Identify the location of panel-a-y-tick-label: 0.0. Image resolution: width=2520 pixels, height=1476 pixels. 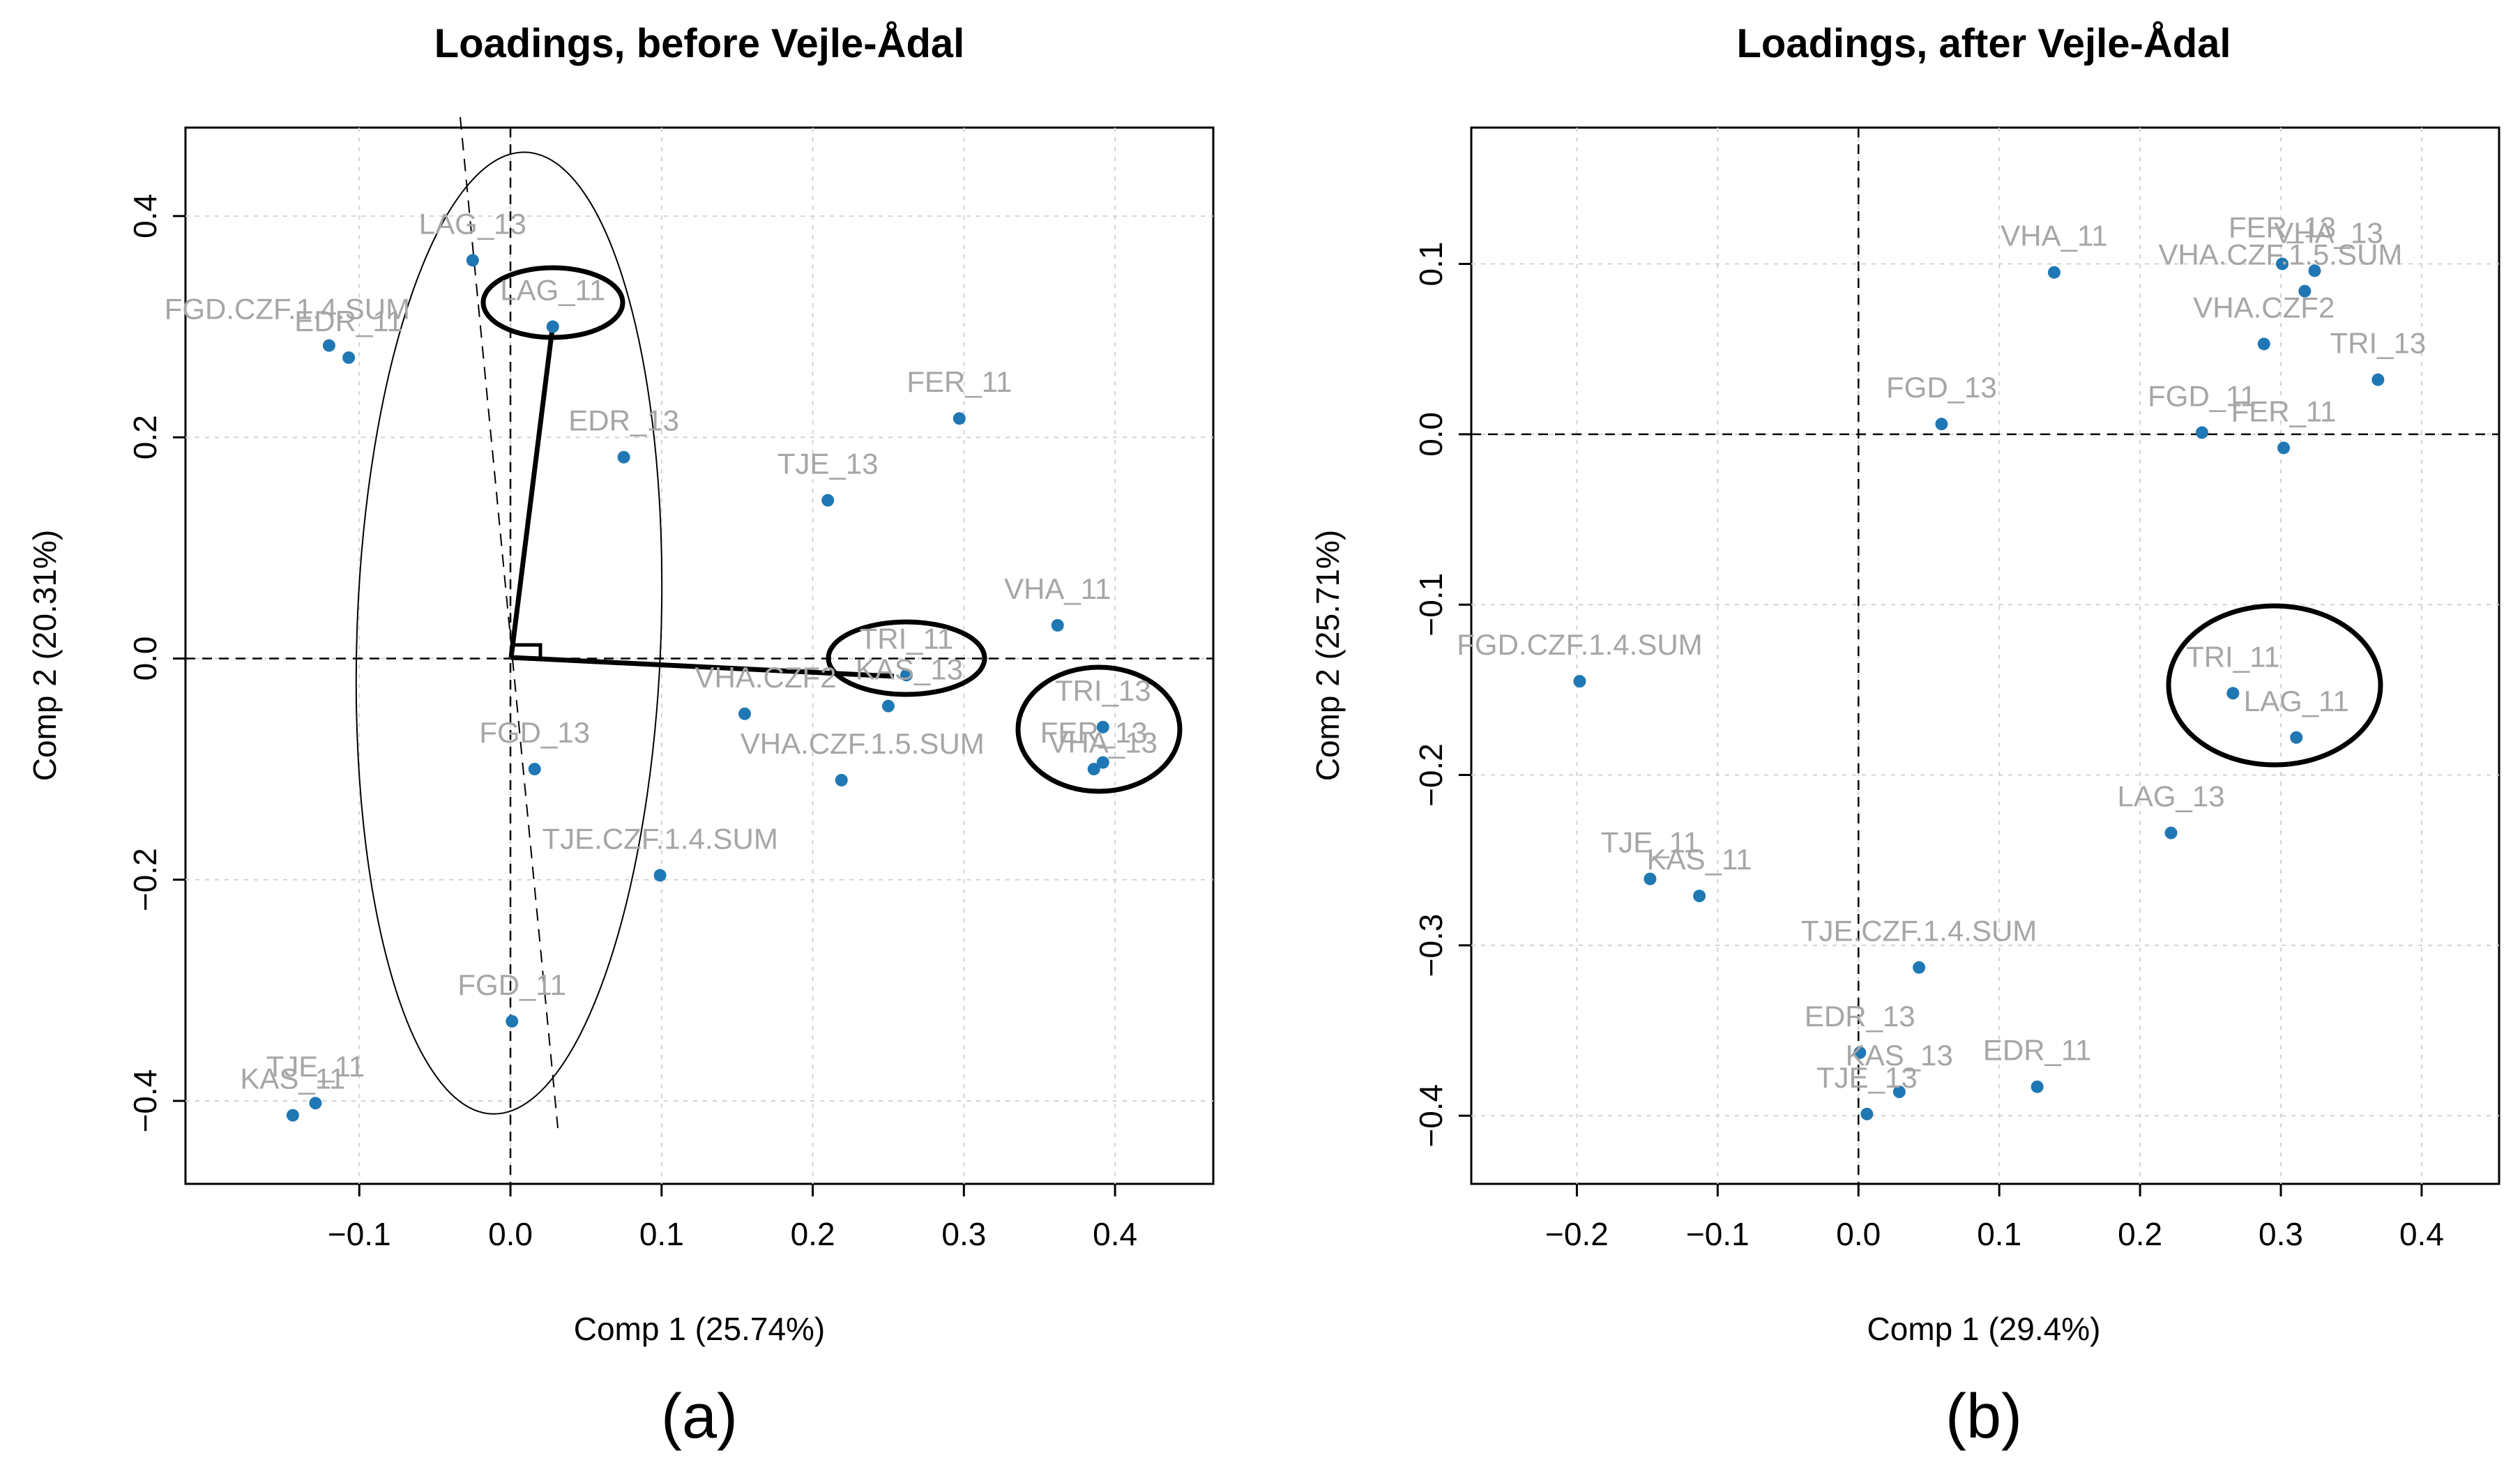
(145, 658).